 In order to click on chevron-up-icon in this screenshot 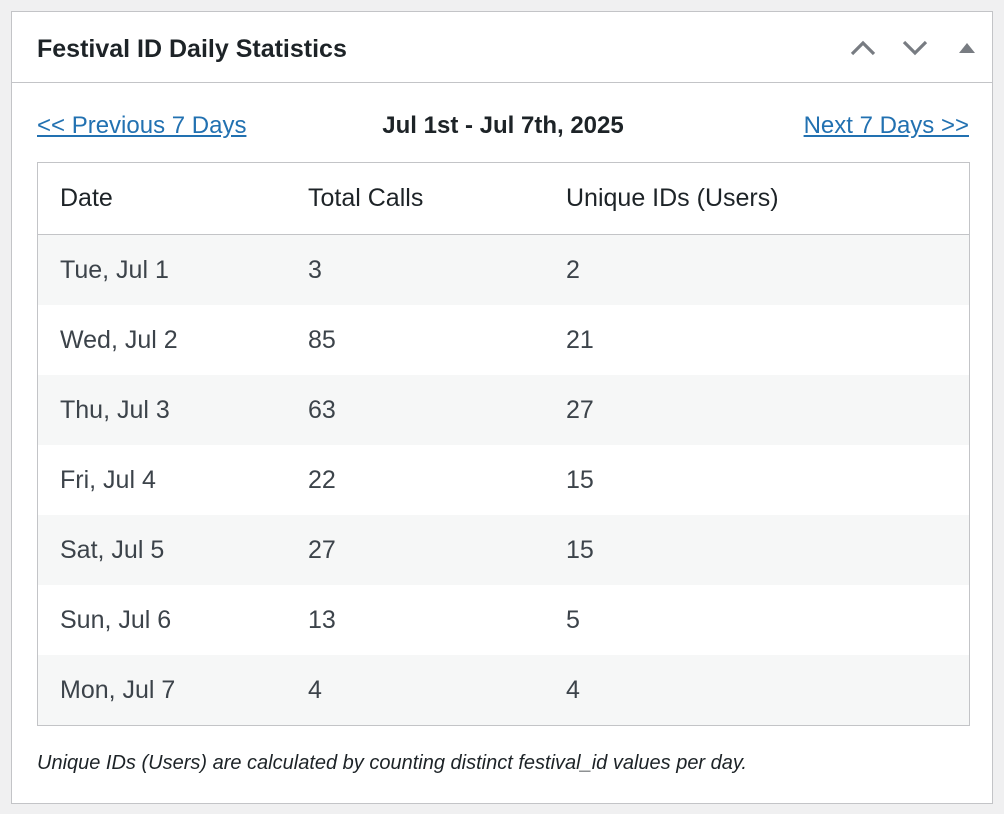, I will do `click(863, 48)`.